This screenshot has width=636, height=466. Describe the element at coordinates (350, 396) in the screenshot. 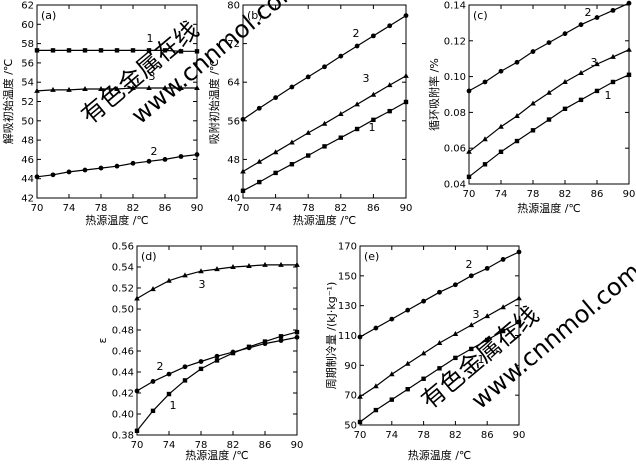

I see `panel-e-ytick-label: 70` at that location.